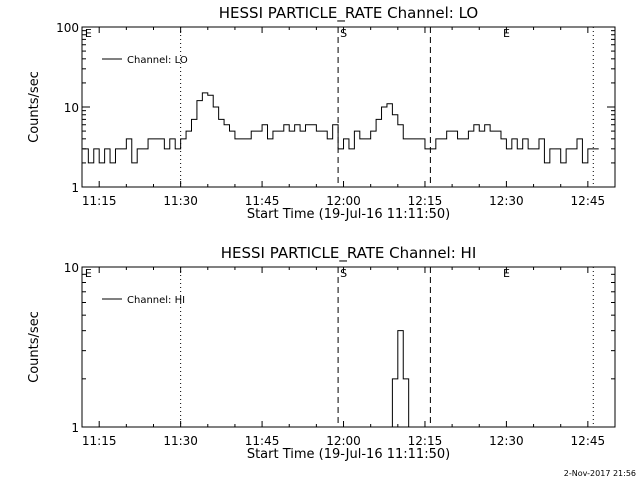 This screenshot has height=480, width=640. Describe the element at coordinates (349, 253) in the screenshot. I see `chart-title: HESSI PARTICLE_RATE Channel: HI` at that location.